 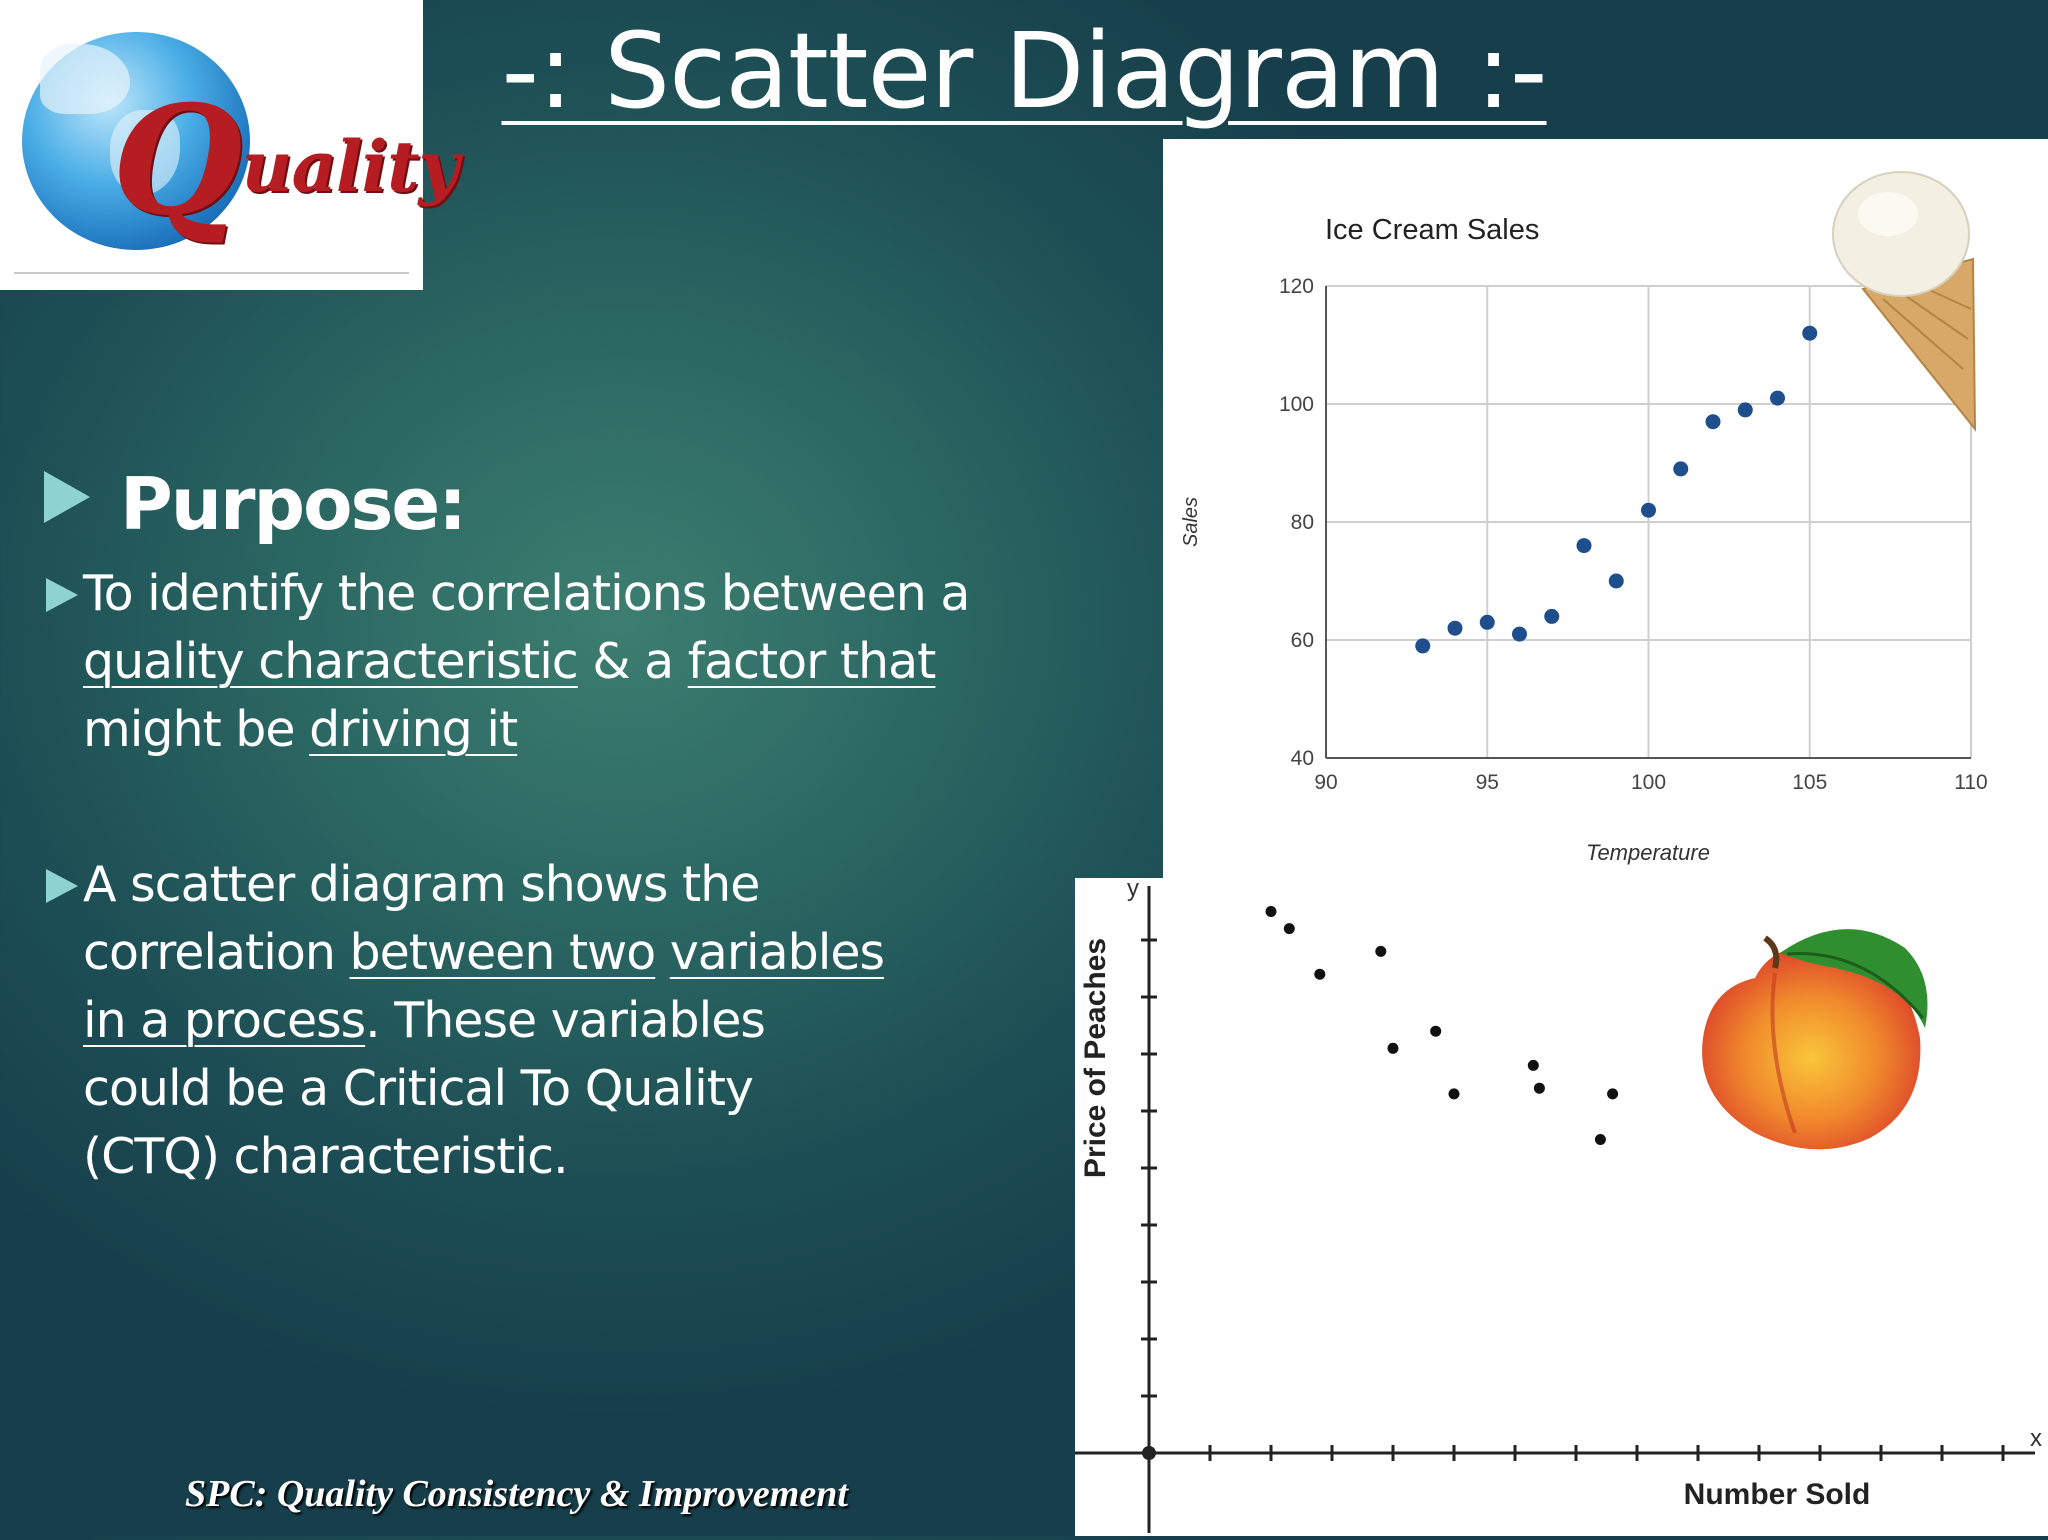 I want to click on x-axis-label: Temperature, so click(x=1648, y=852).